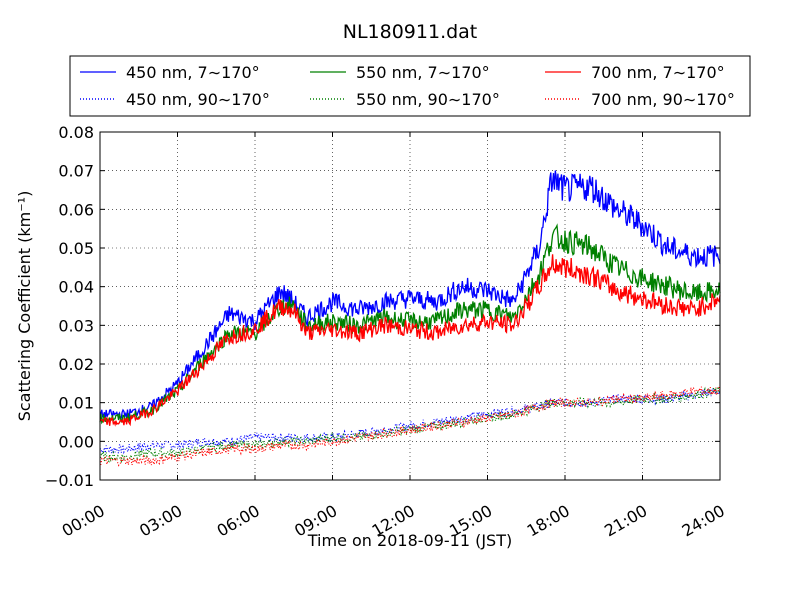  Describe the element at coordinates (24, 306) in the screenshot. I see `y-axis-label: Scattering Coefficient (km⁻¹)` at that location.